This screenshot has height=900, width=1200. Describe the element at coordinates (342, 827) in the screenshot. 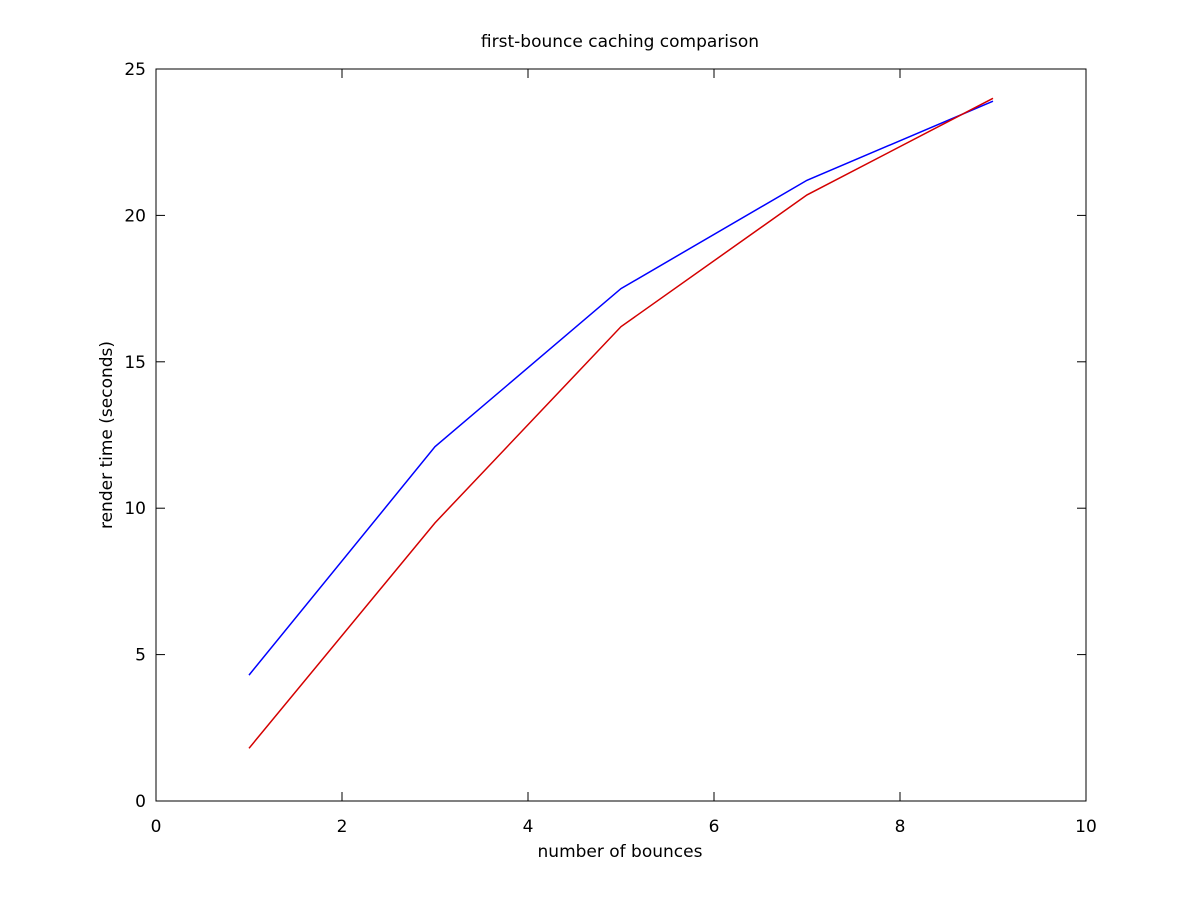

I see `x-tick-label: 2` at that location.